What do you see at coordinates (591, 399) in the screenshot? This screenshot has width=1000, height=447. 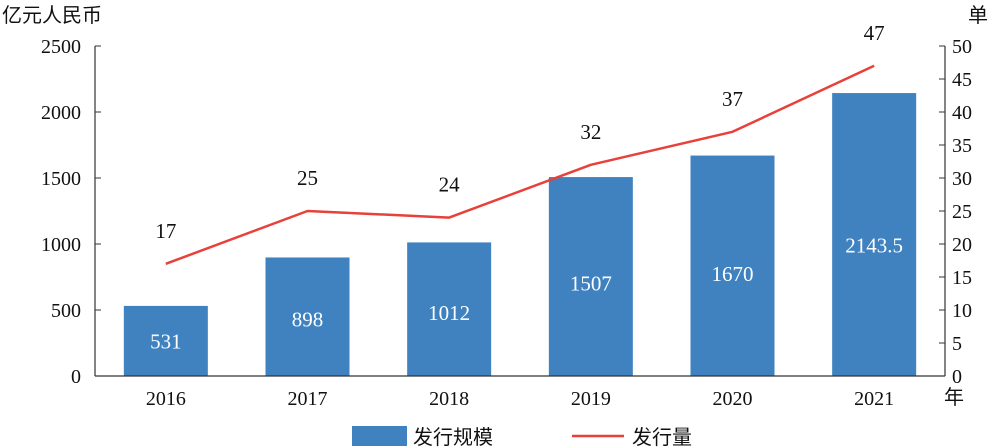 I see `x-tick-label-2019: 2019` at bounding box center [591, 399].